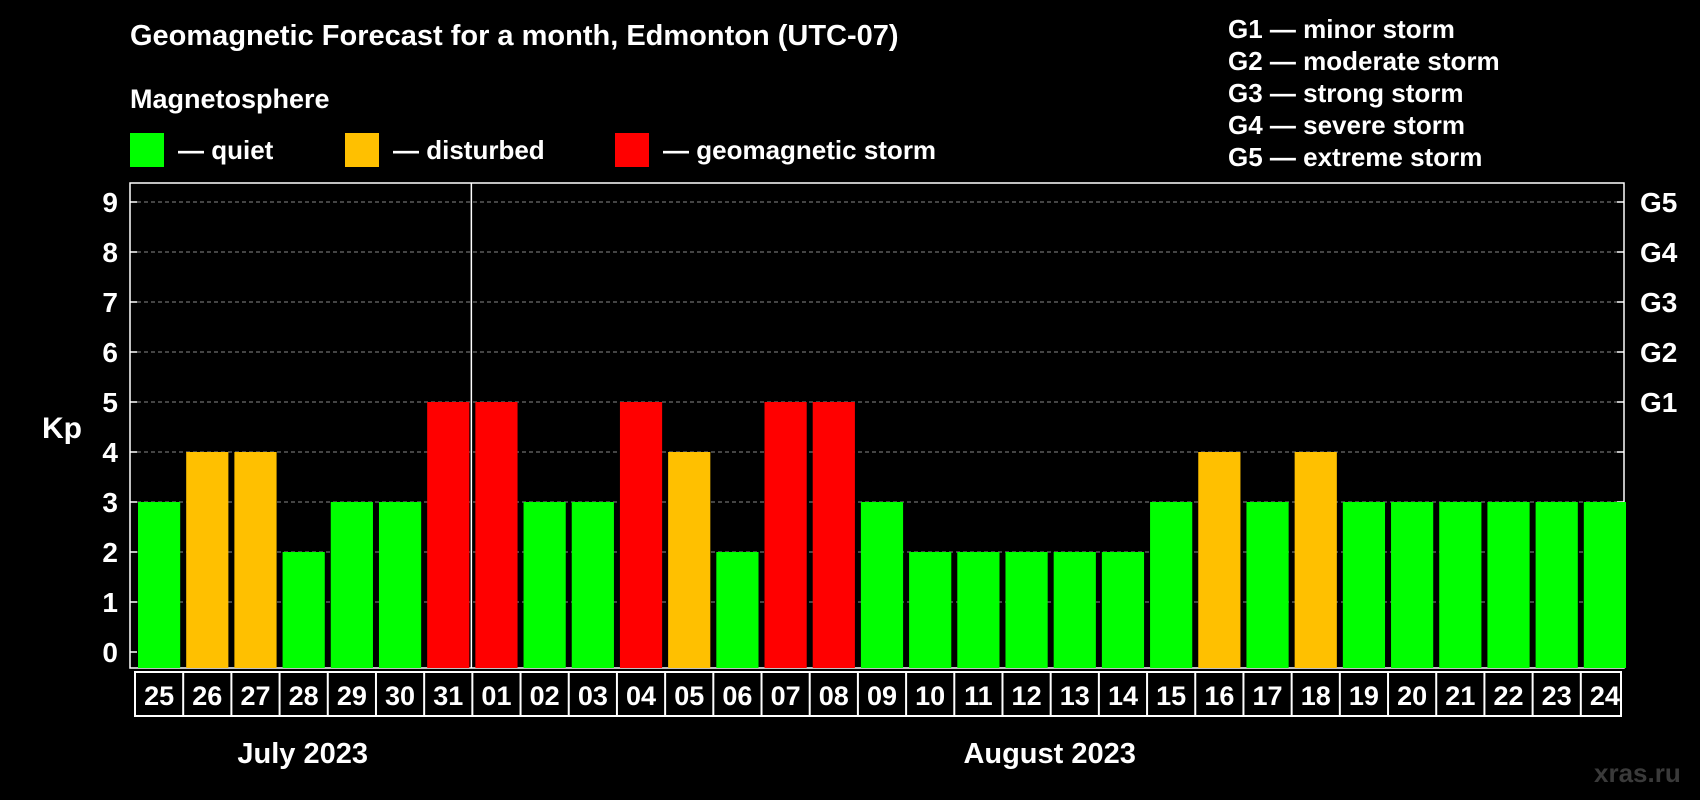 This screenshot has width=1700, height=800. What do you see at coordinates (496, 696) in the screenshot?
I see `x-tick-label: 01` at bounding box center [496, 696].